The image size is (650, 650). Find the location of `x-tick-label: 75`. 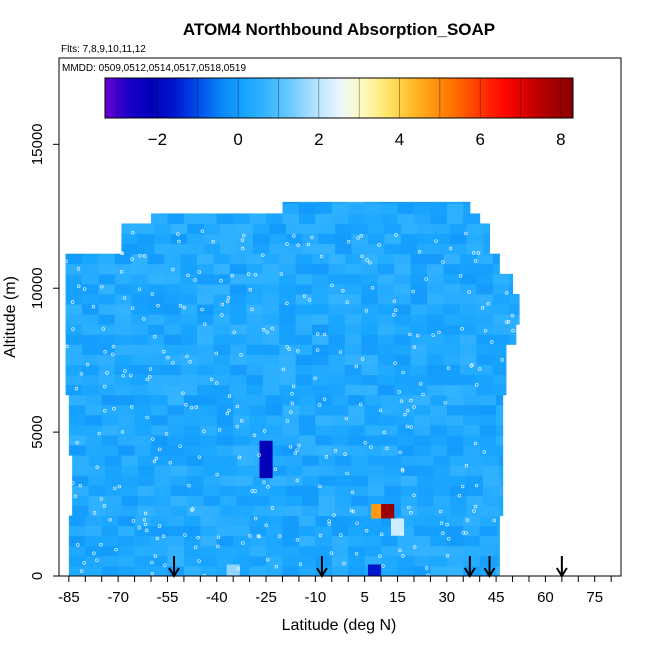

x-tick-label: 75 is located at coordinates (594, 597).